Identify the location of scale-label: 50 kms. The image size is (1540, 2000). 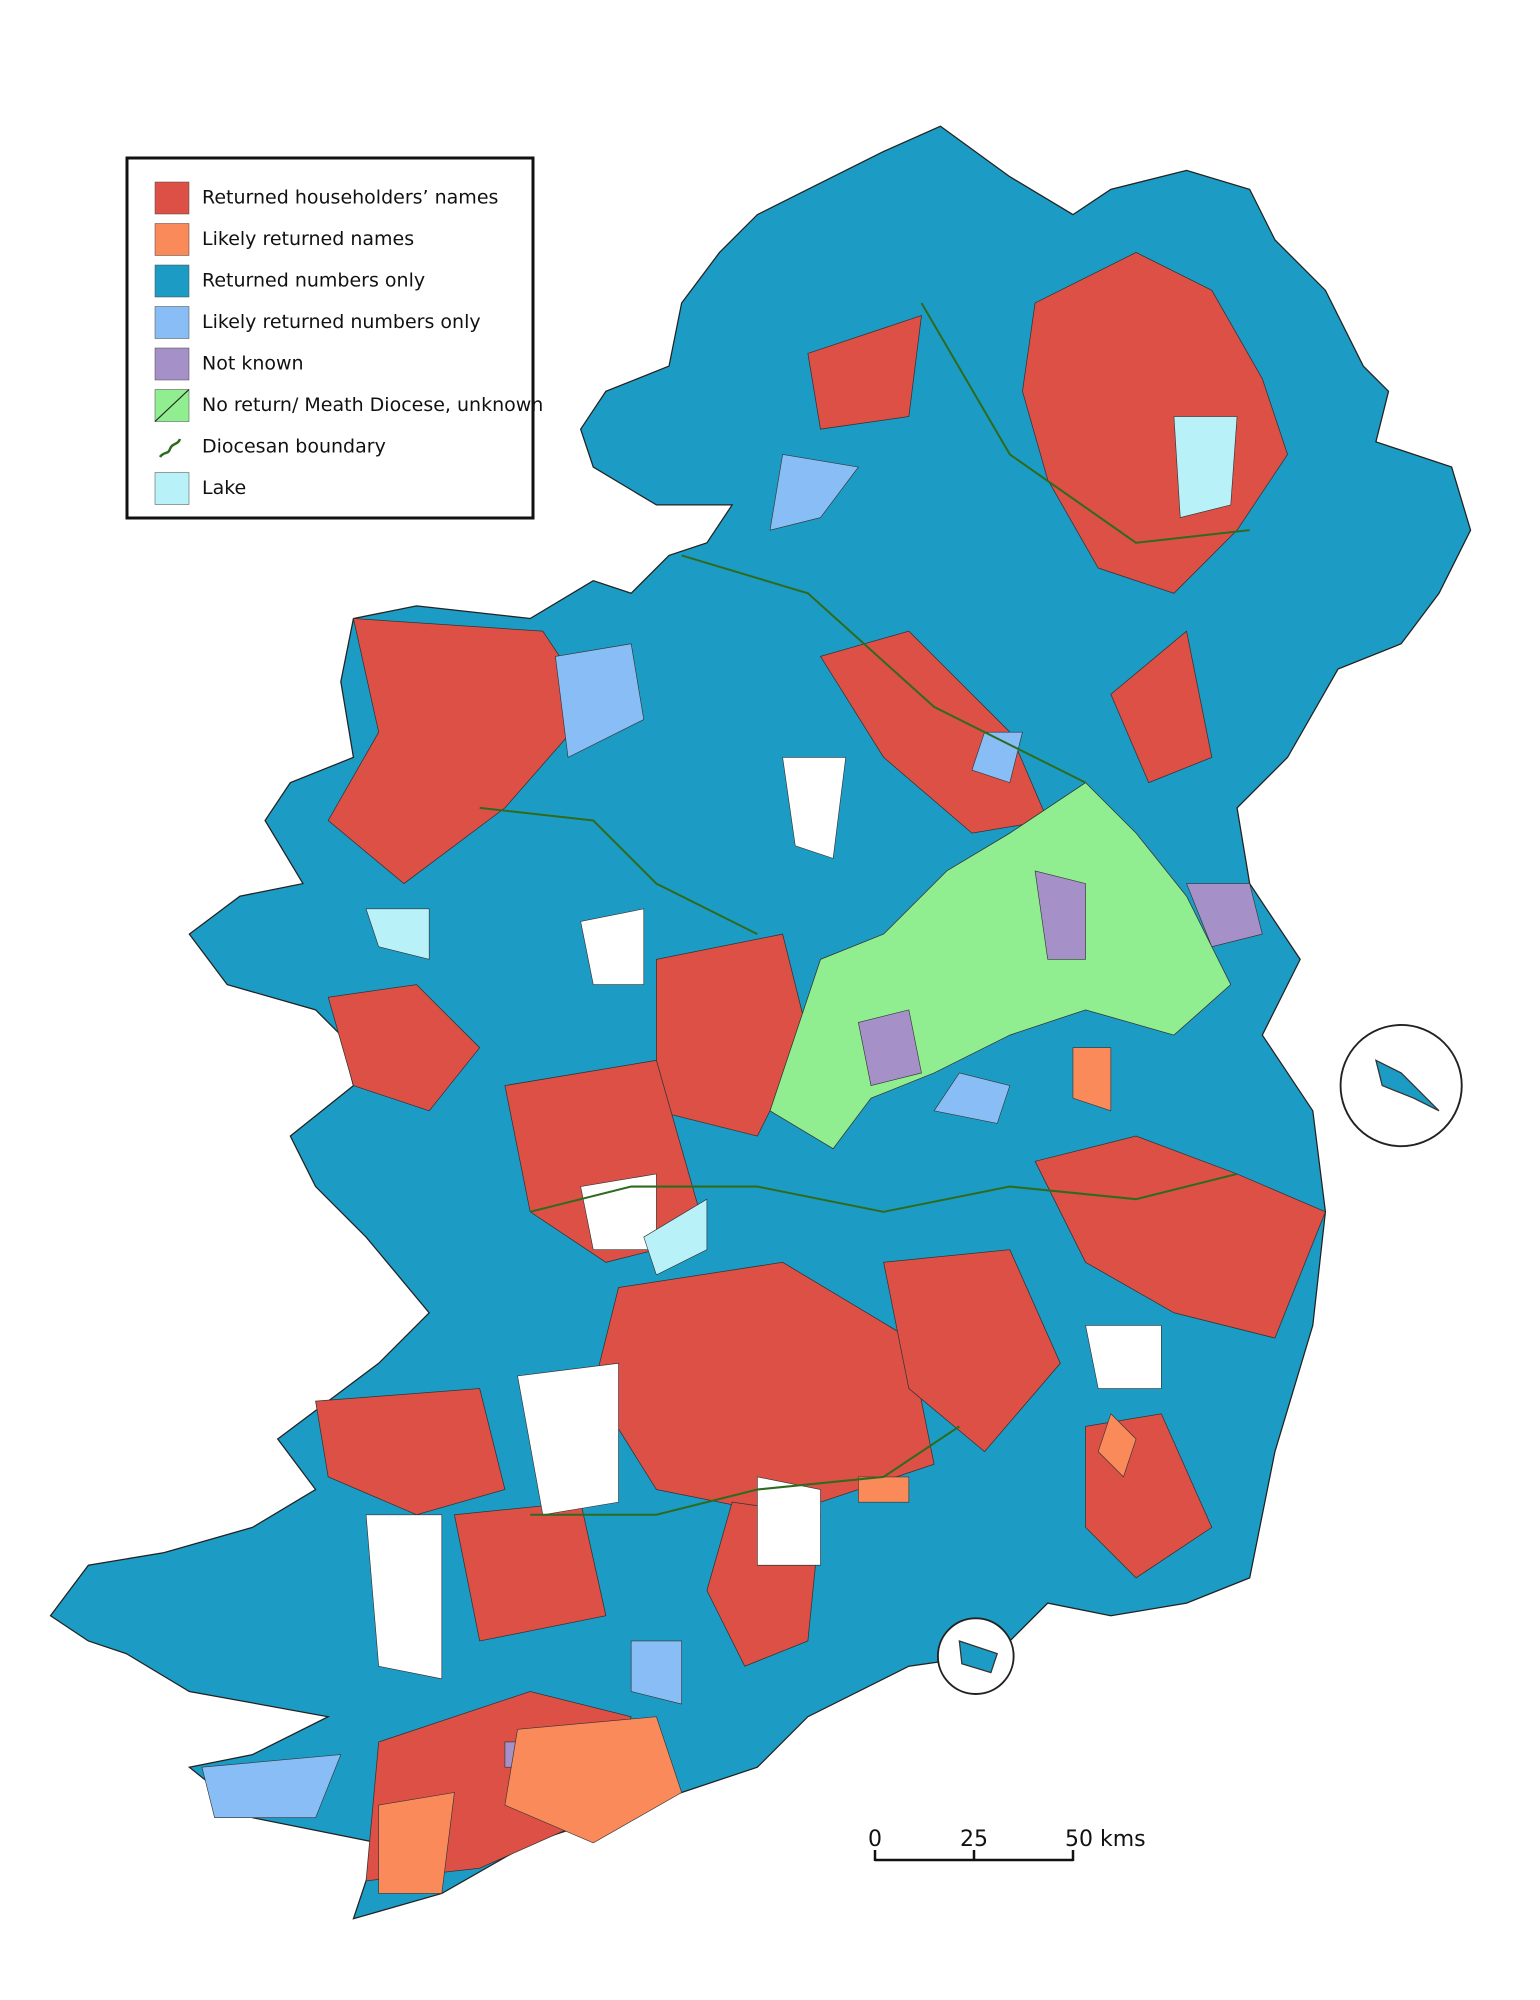
(1105, 1839).